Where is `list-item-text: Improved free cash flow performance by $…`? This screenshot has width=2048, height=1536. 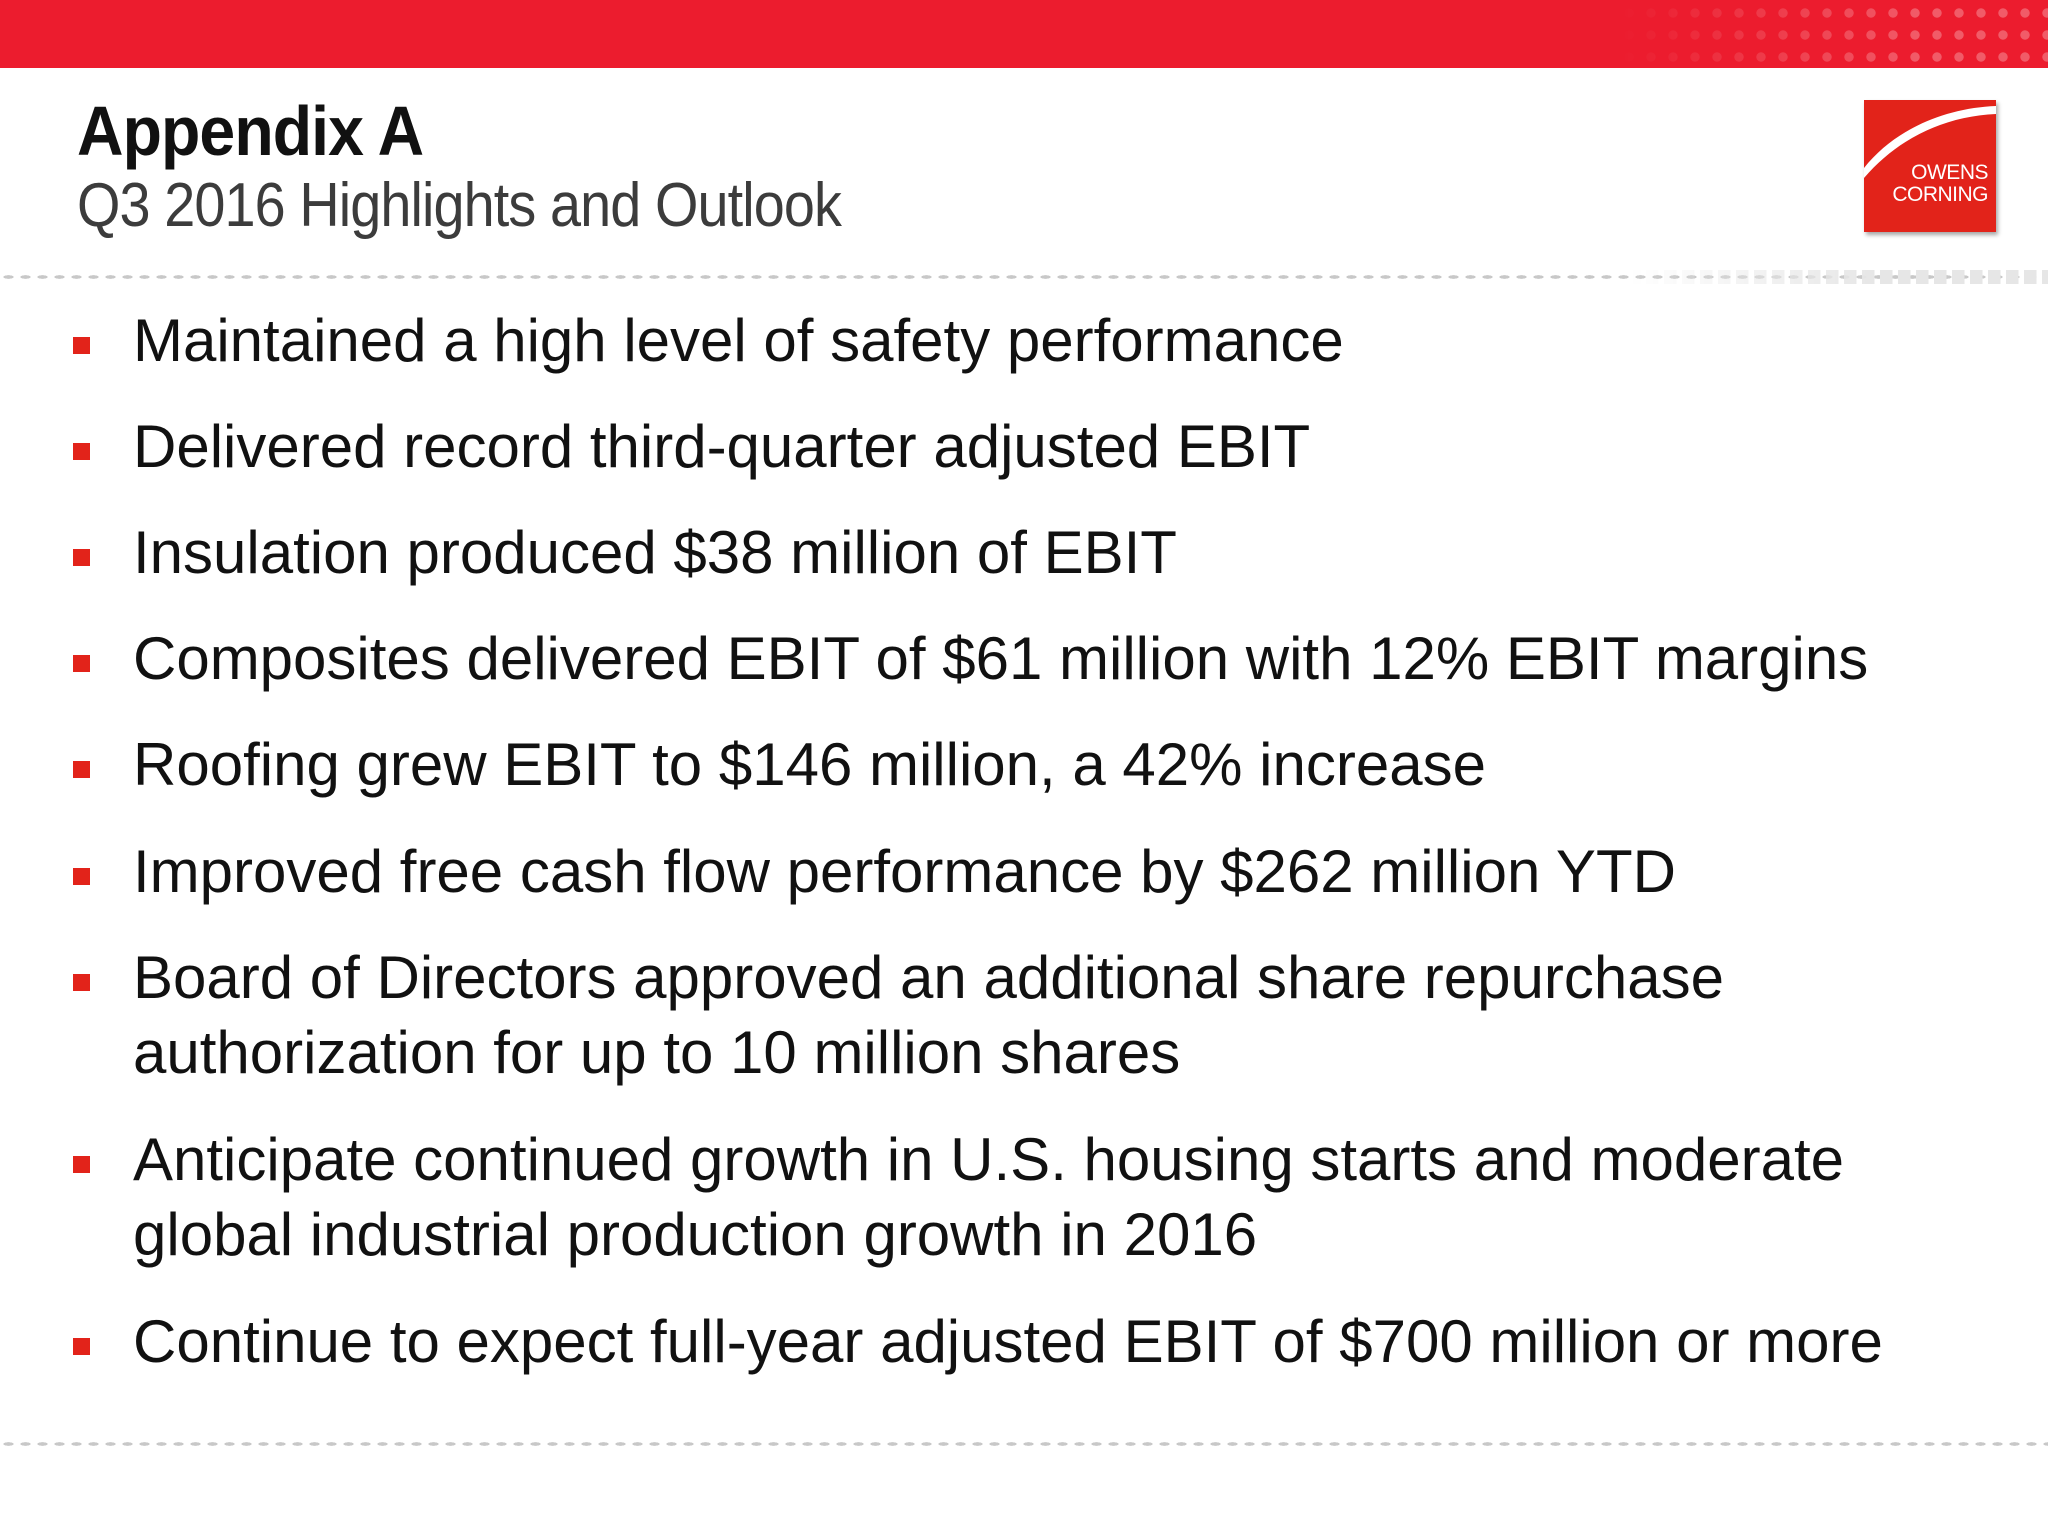
list-item-text: Improved free cash flow performance by $… is located at coordinates (904, 871).